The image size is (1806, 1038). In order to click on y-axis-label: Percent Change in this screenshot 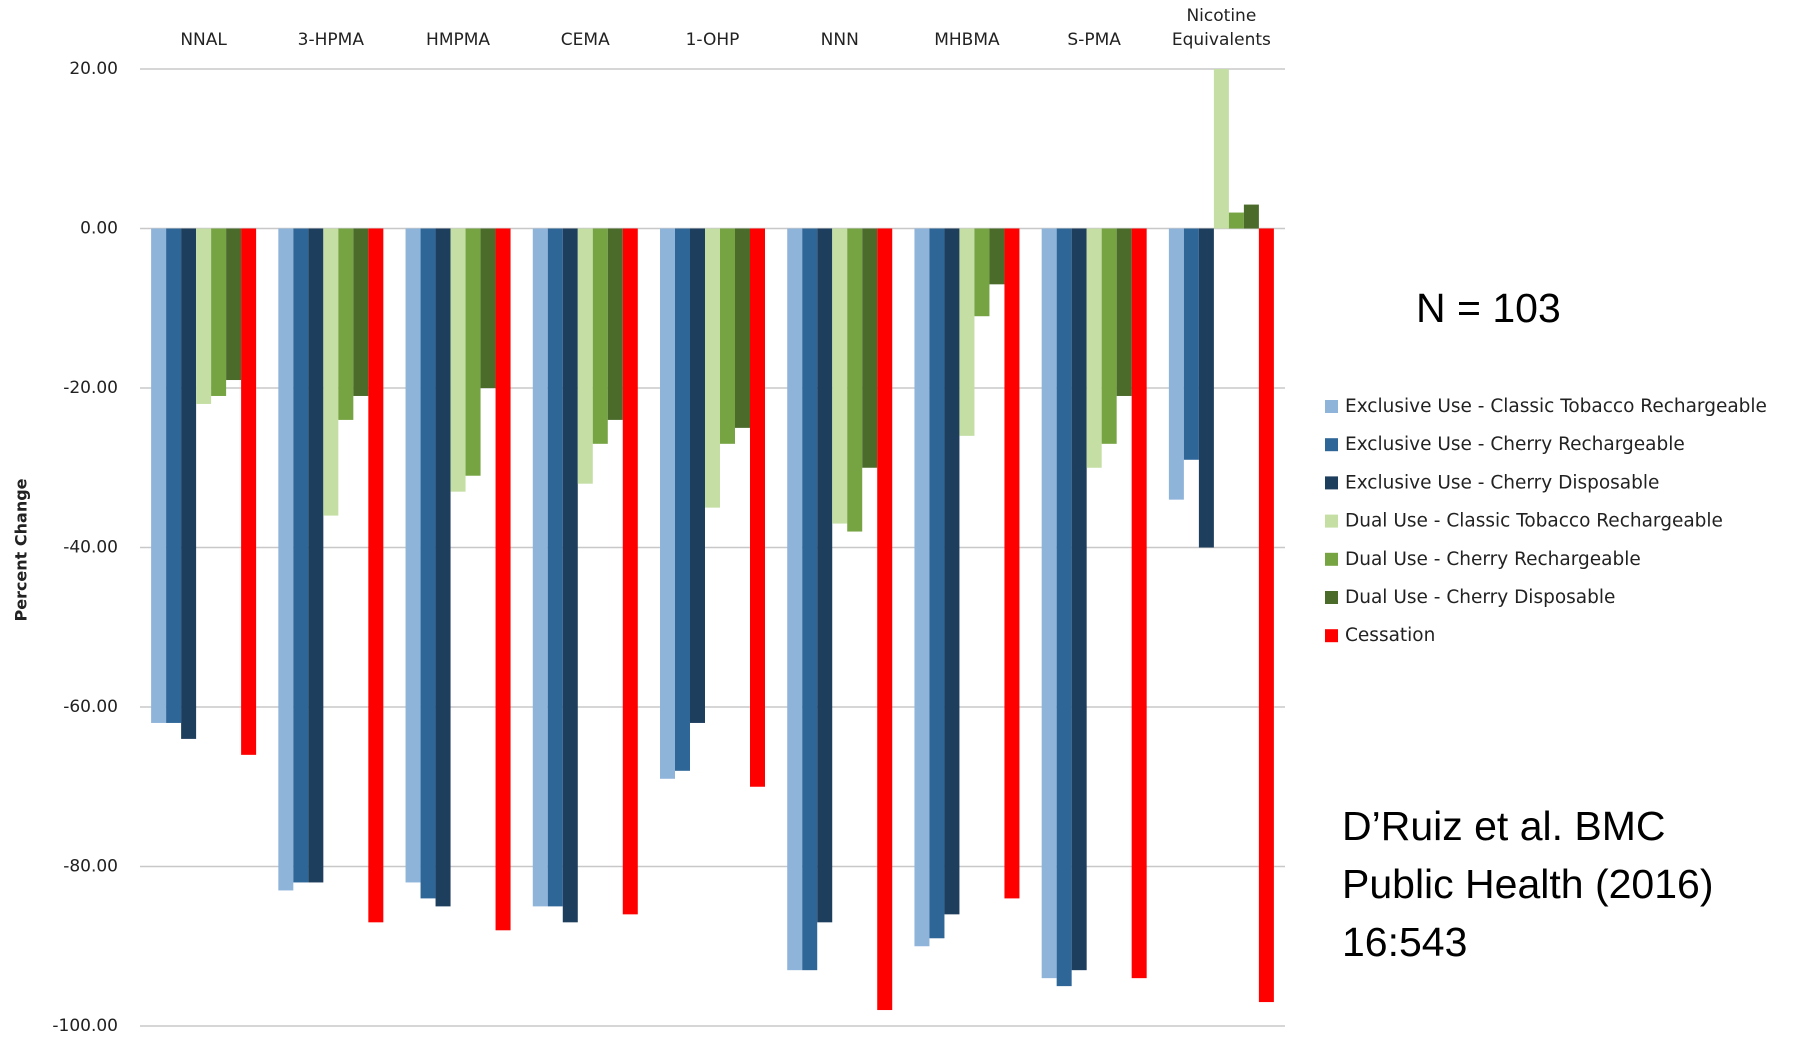, I will do `click(21, 549)`.